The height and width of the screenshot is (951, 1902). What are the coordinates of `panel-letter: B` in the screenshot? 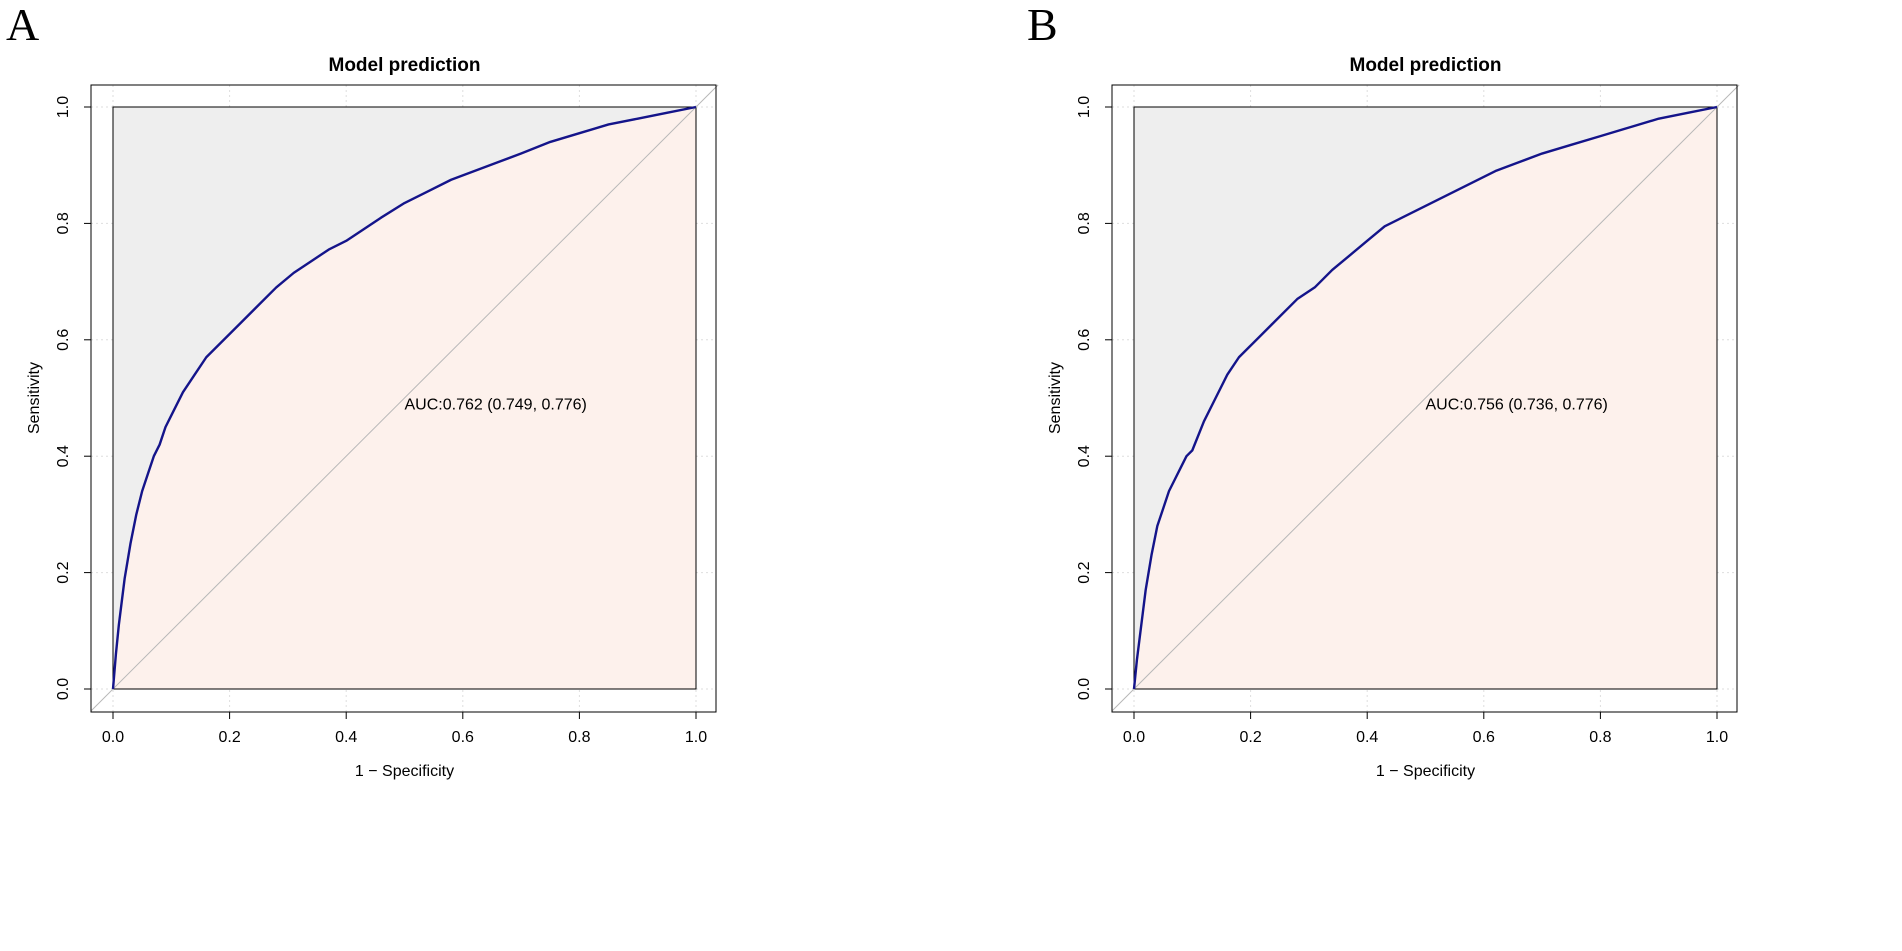 It's located at (1042, 25).